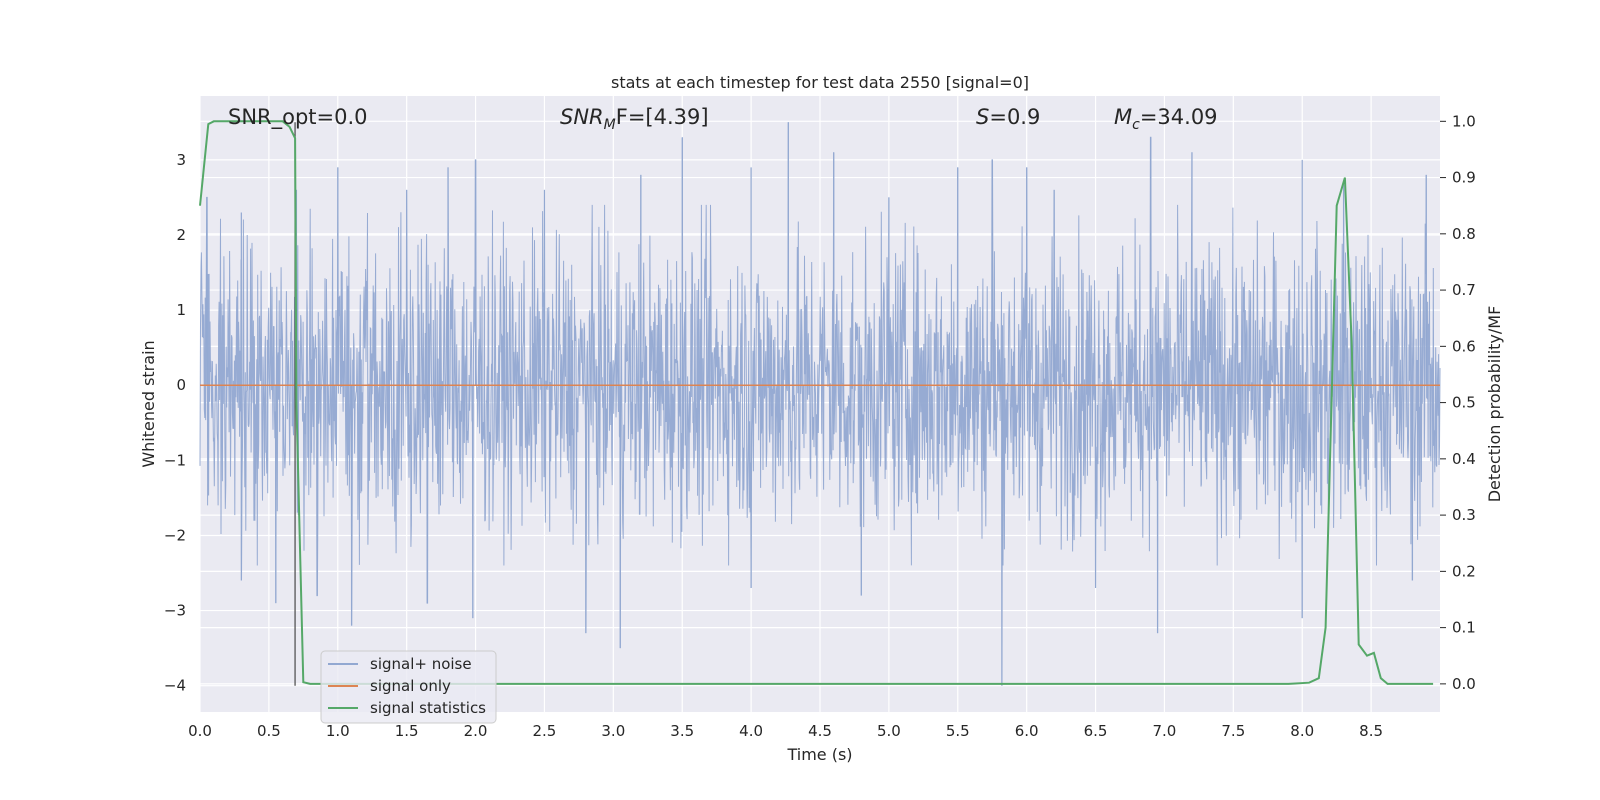  I want to click on y2-tick-label: 0.8, so click(1464, 234).